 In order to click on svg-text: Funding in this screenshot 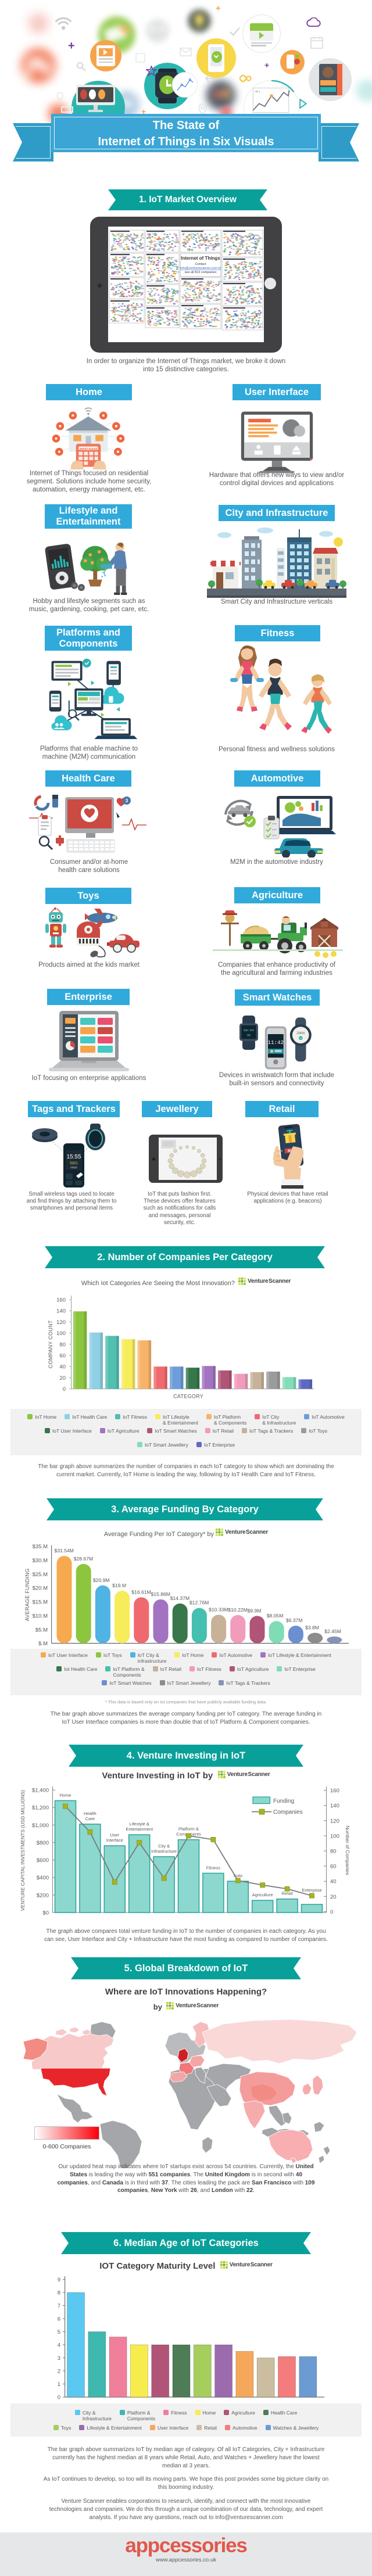, I will do `click(283, 1801)`.